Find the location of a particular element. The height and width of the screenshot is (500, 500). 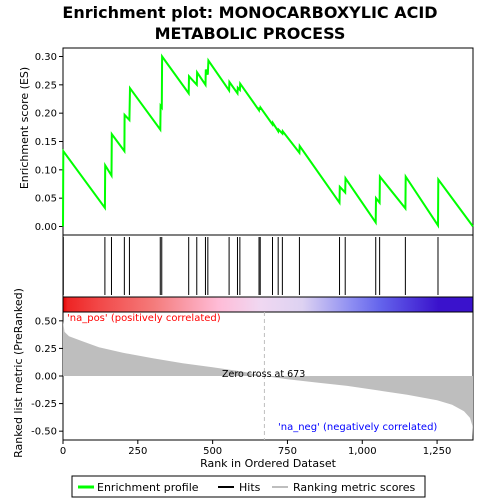

positive-correlation-label: 'na_pos' (positively correlated) is located at coordinates (144, 318).